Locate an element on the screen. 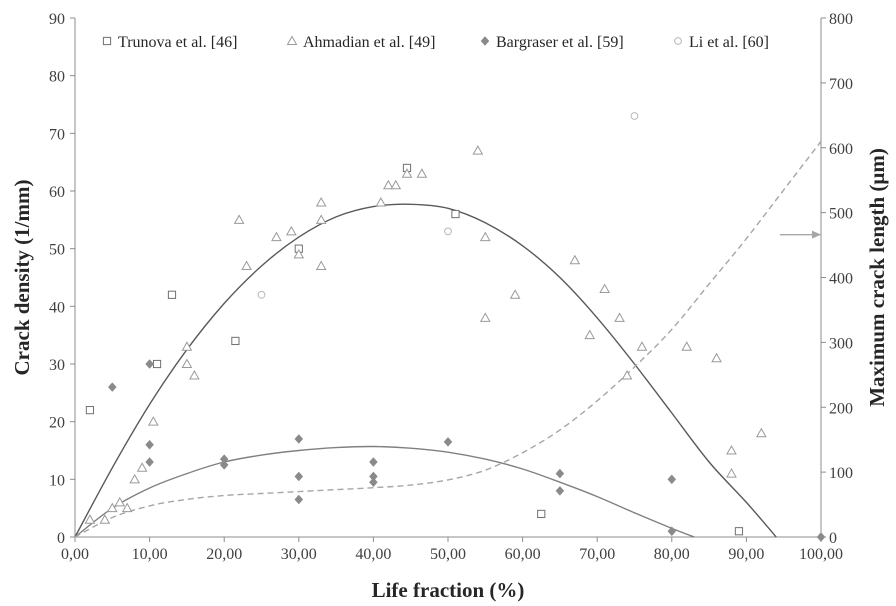 This screenshot has height=606, width=896. legend-label: Li et al. [60] is located at coordinates (729, 42).